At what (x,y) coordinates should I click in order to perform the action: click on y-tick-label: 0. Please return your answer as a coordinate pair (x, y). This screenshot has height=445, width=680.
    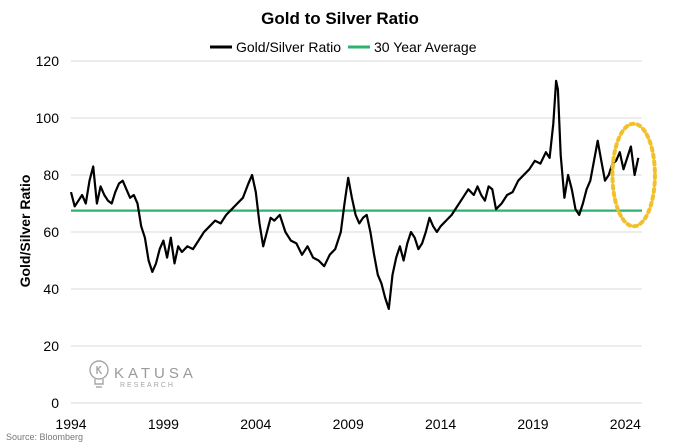
    Looking at the image, I should click on (55, 403).